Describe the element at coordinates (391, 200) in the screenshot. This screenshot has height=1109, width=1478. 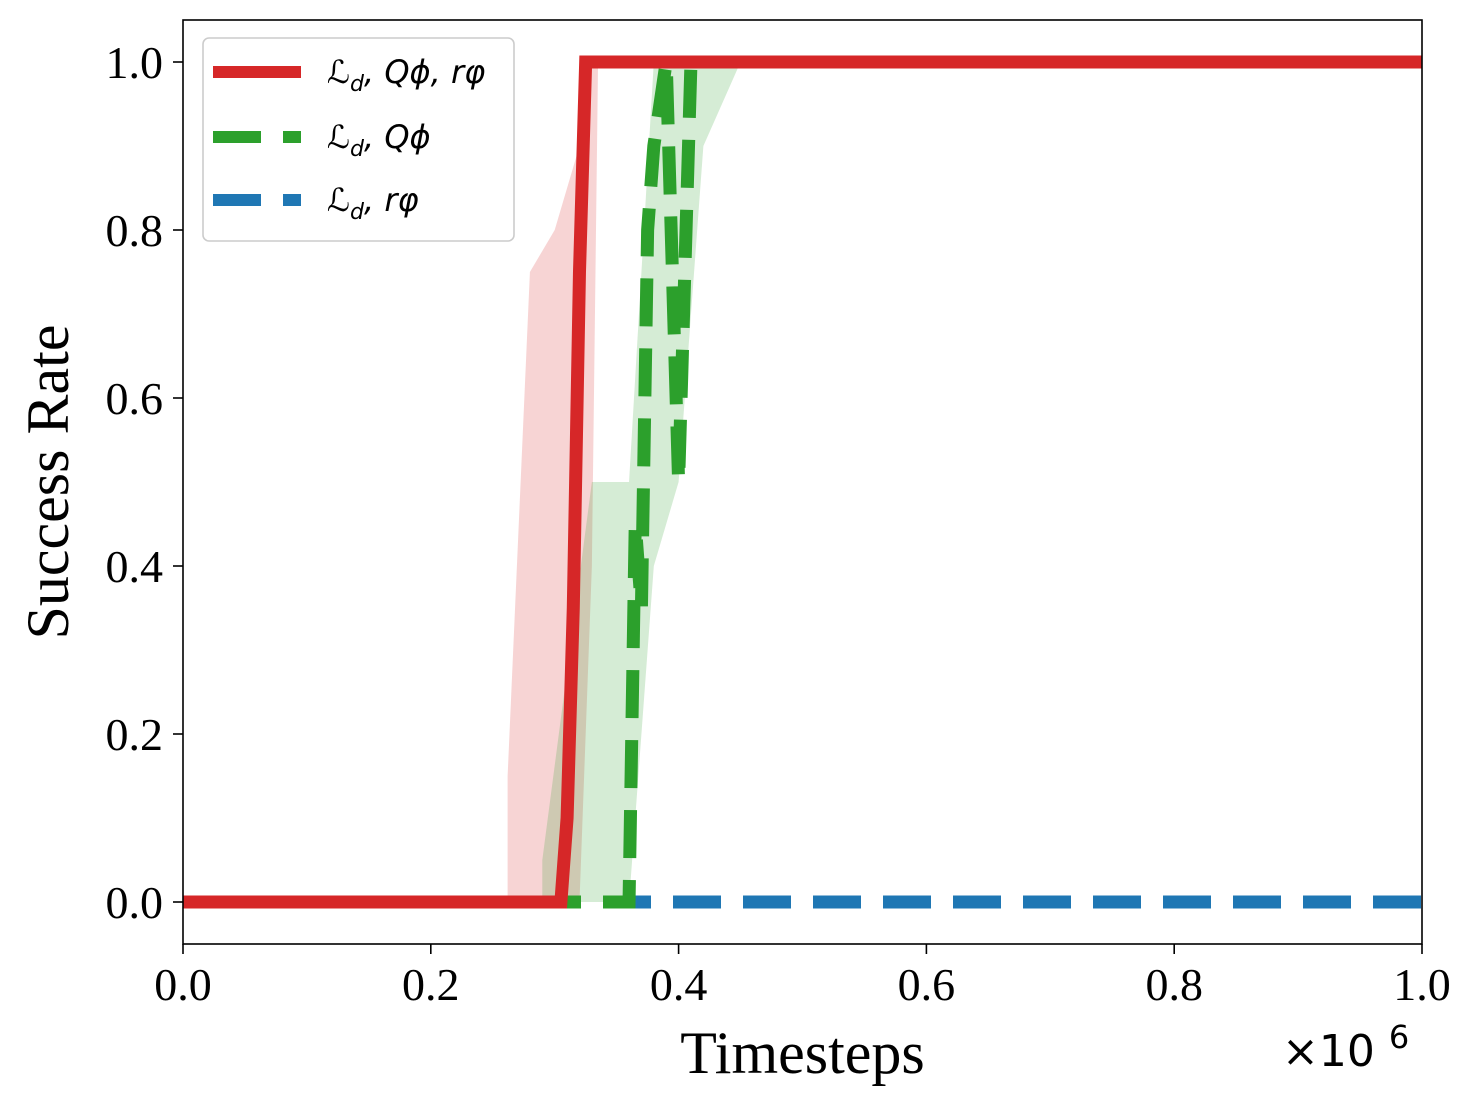
I see `legend-label-rest: , rφ` at that location.